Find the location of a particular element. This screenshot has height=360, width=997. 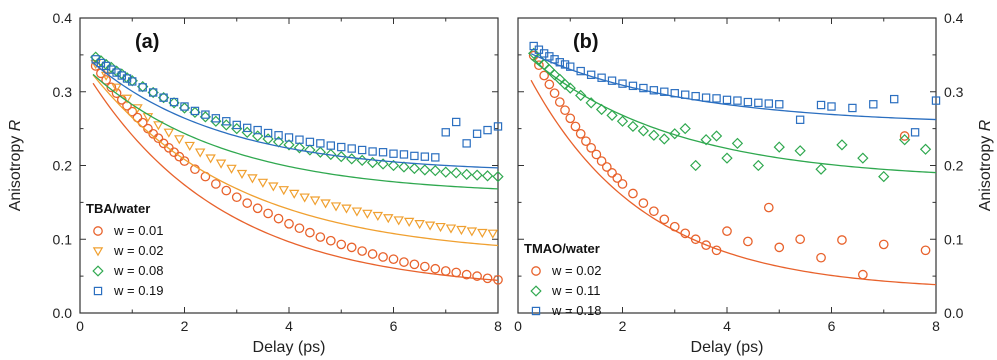

y-tick-label: 0.2 is located at coordinates (63, 166).